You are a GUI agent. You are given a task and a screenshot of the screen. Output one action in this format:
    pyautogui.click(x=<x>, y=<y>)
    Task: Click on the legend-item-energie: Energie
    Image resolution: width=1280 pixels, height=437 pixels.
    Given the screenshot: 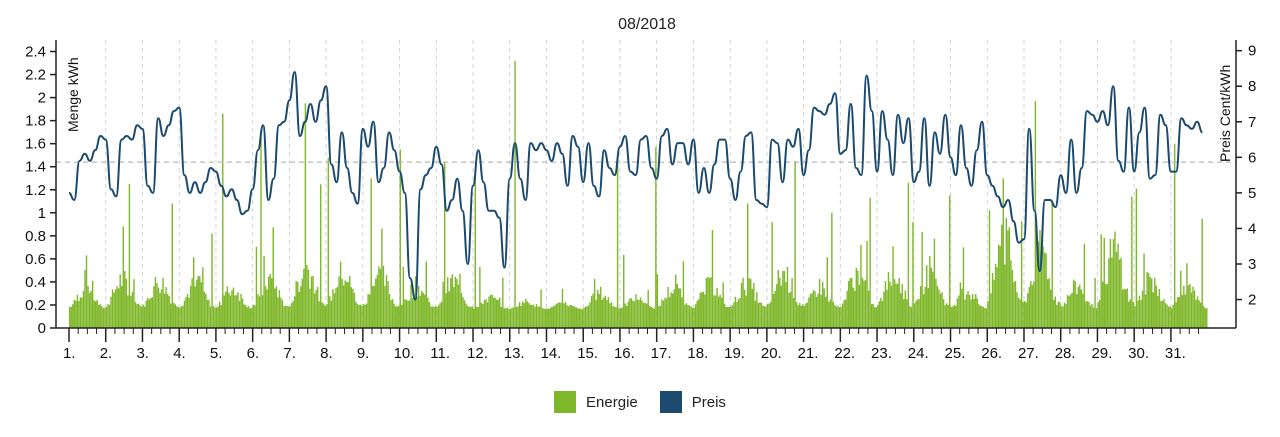 What is the action you would take?
    pyautogui.click(x=596, y=402)
    